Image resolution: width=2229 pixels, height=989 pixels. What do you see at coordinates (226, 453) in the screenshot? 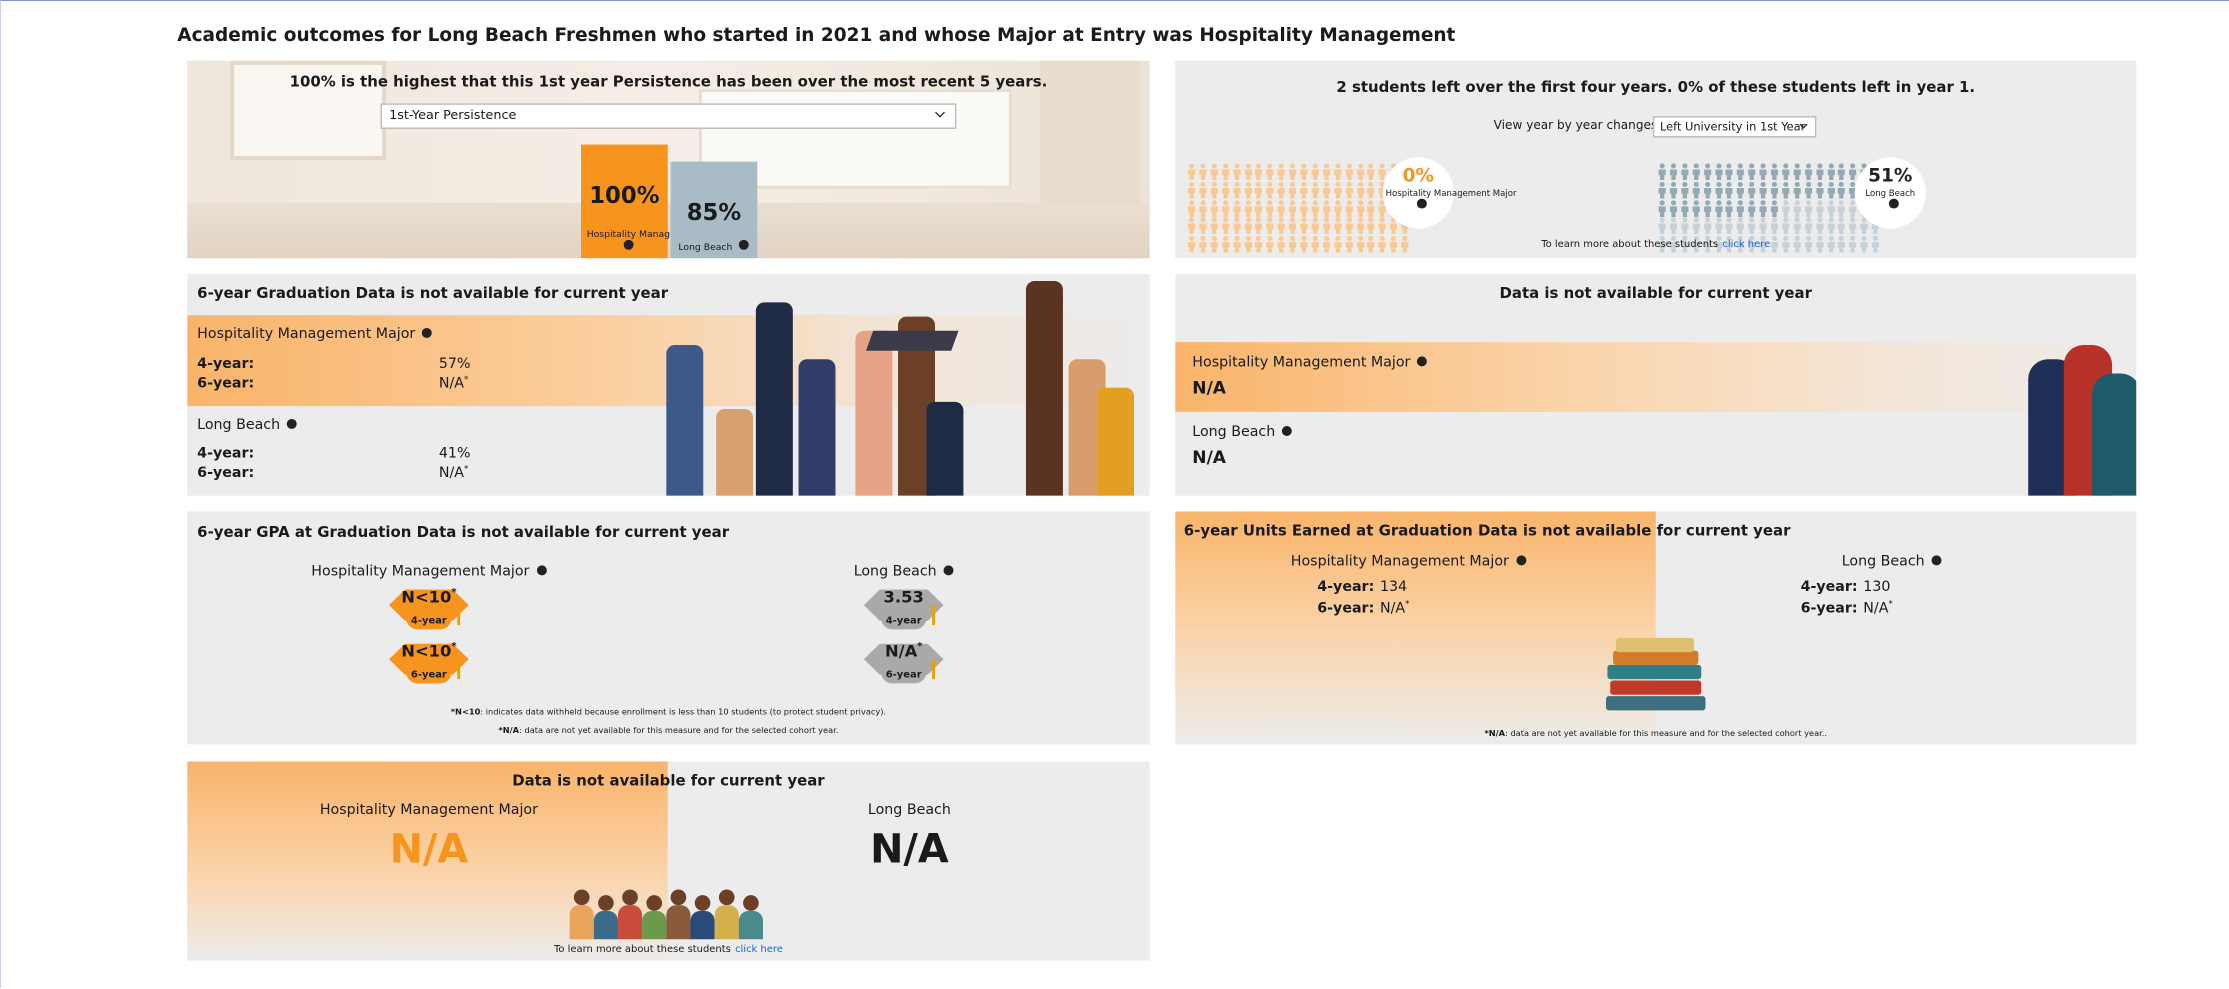
I see `row-label: 4-year:` at bounding box center [226, 453].